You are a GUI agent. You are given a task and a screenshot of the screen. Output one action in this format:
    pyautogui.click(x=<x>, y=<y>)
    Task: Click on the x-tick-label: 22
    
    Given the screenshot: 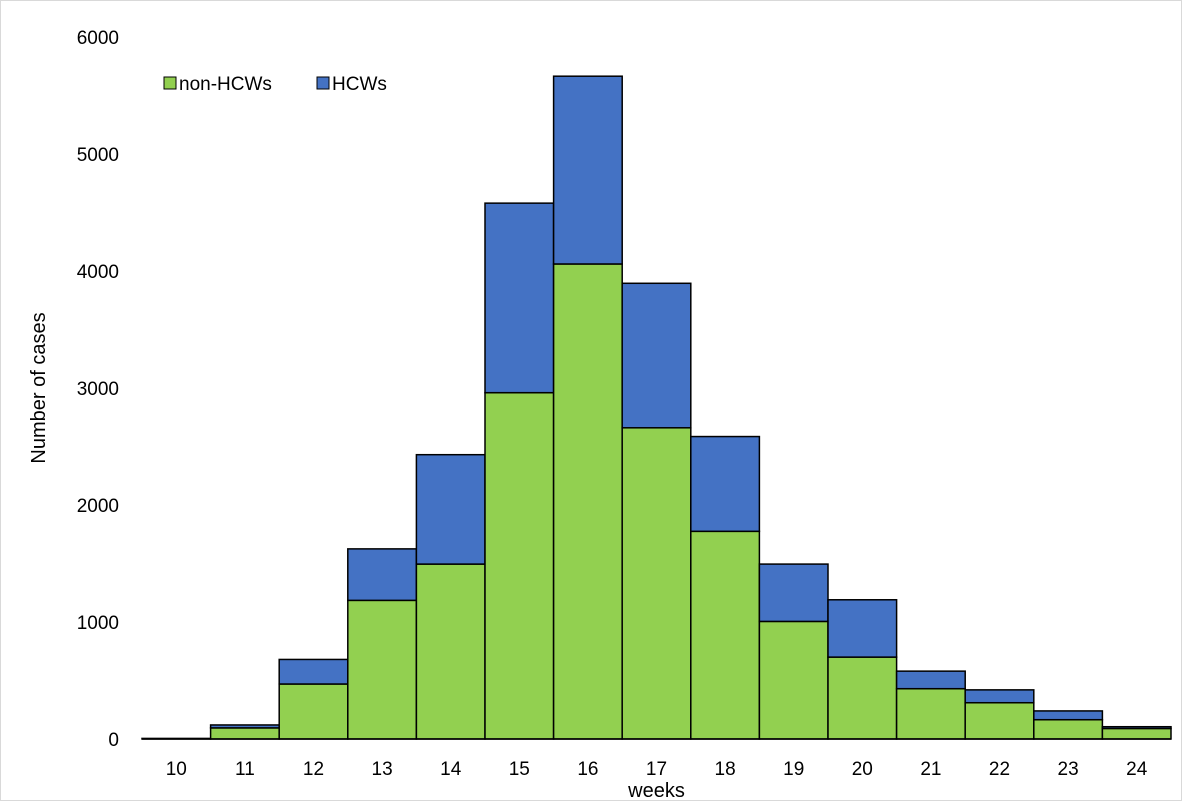 What is the action you would take?
    pyautogui.click(x=999, y=769)
    